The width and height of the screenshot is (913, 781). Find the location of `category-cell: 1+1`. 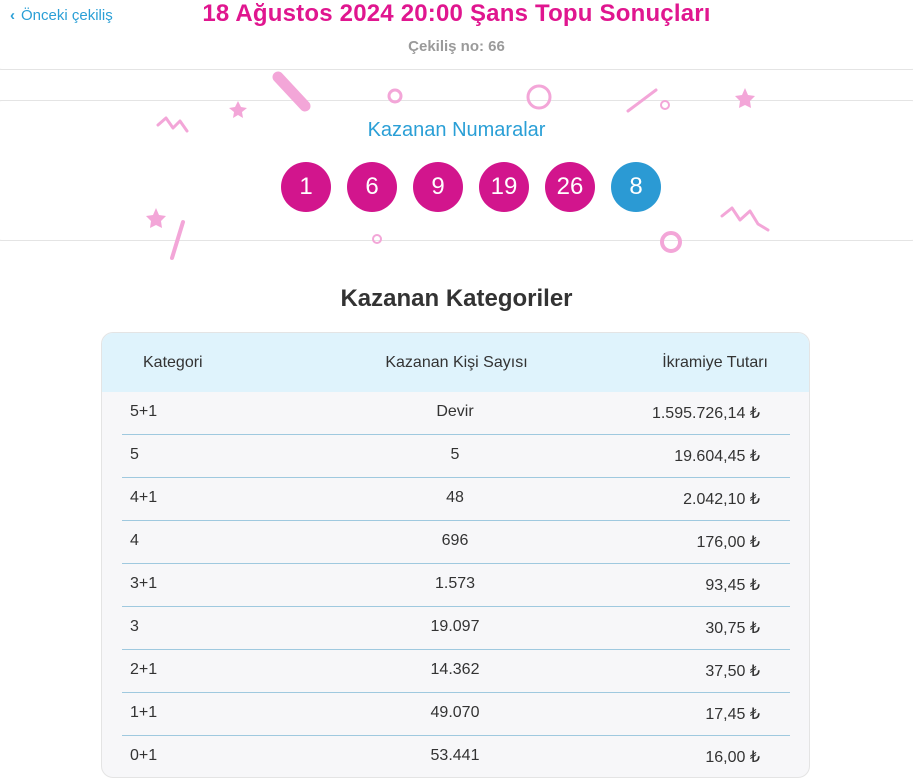

category-cell: 1+1 is located at coordinates (144, 712).